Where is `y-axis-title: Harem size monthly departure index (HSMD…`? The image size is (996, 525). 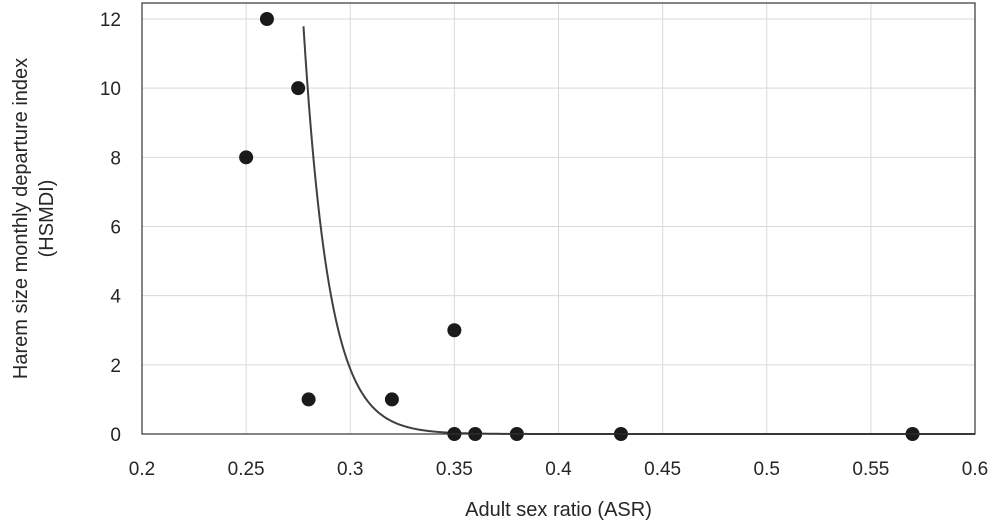
y-axis-title: Harem size monthly departure index (HSMD… is located at coordinates (34, 218).